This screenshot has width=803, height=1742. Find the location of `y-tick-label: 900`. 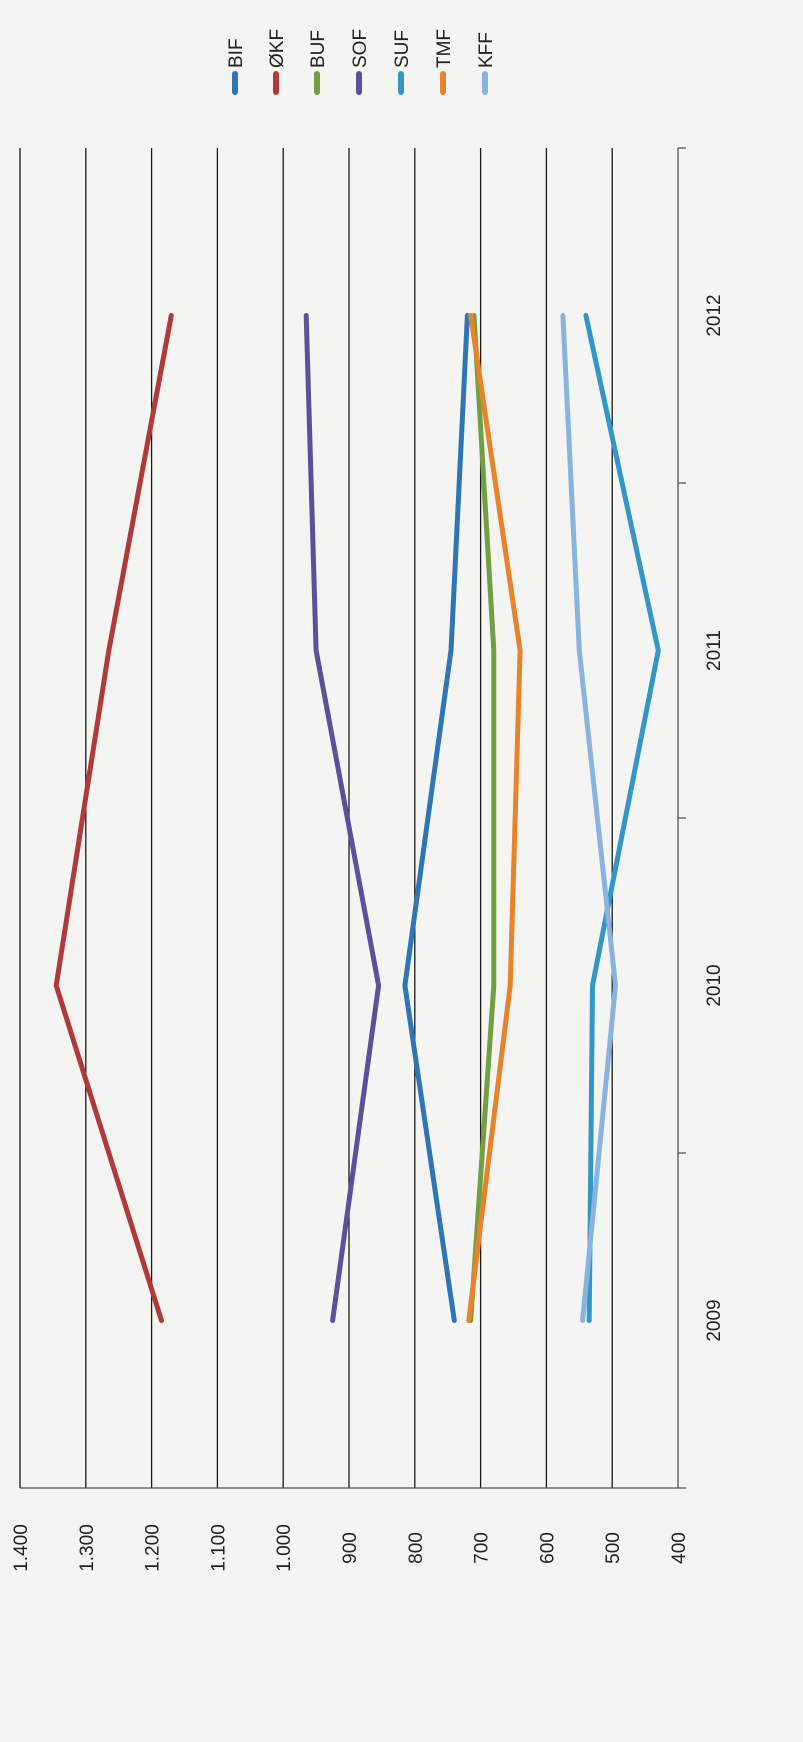

y-tick-label: 900 is located at coordinates (350, 1548).